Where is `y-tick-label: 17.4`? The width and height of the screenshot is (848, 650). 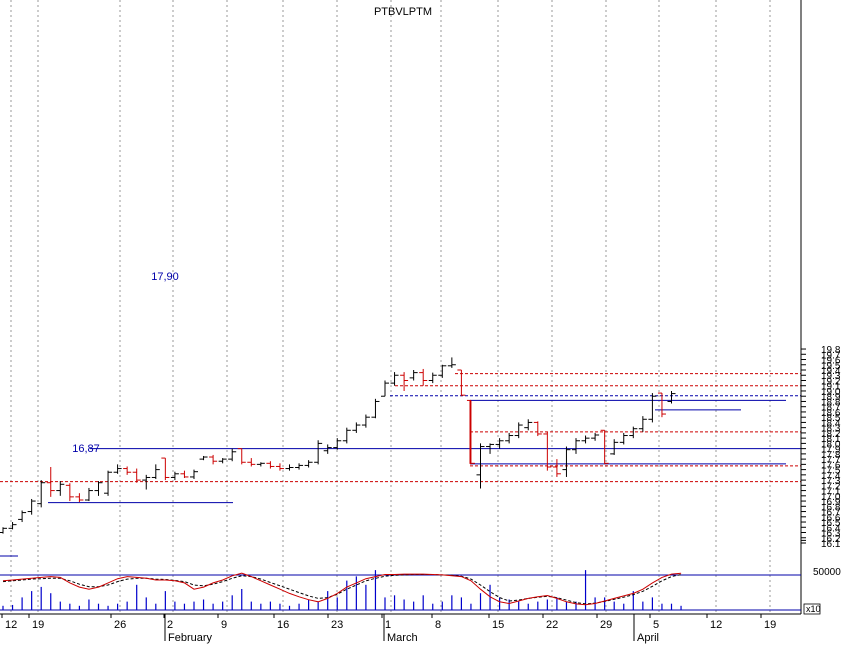
y-tick-label: 17.4 is located at coordinates (831, 476).